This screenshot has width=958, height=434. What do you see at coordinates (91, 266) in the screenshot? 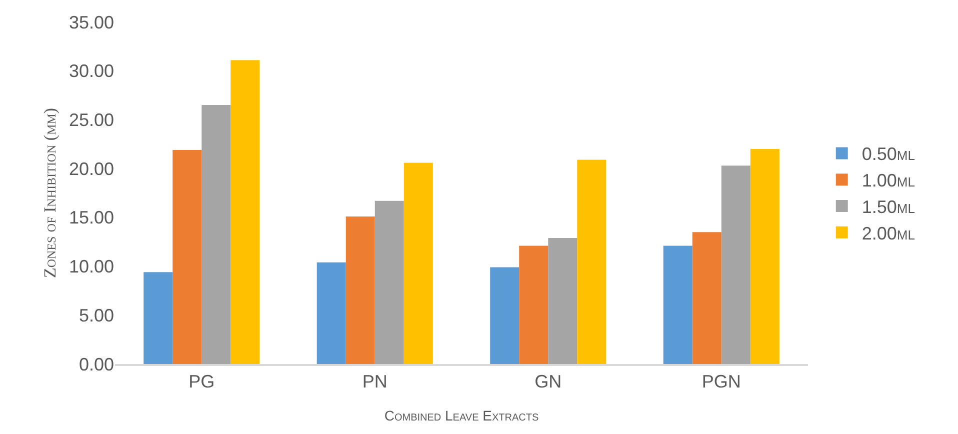
I see `y-tick-label: 10.00` at bounding box center [91, 266].